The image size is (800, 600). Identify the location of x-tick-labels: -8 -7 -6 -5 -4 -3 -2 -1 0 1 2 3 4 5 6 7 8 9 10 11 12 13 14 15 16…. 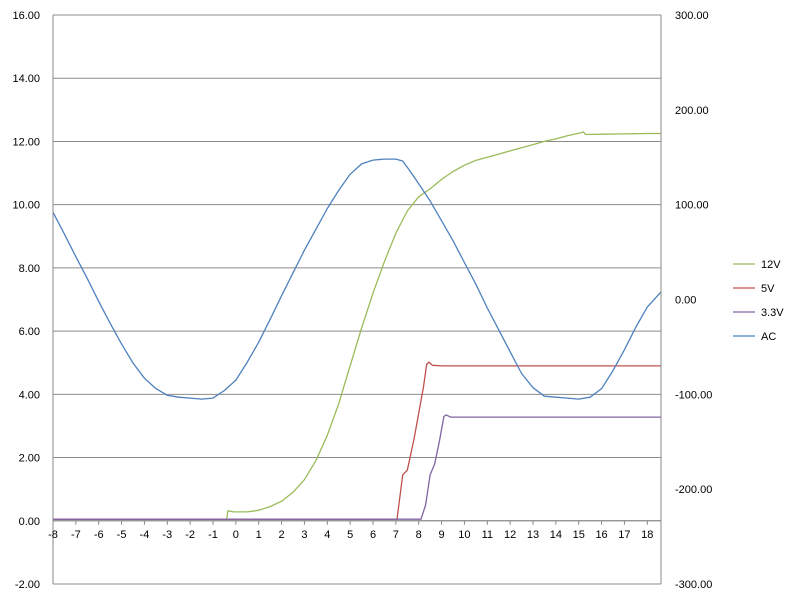
(350, 530).